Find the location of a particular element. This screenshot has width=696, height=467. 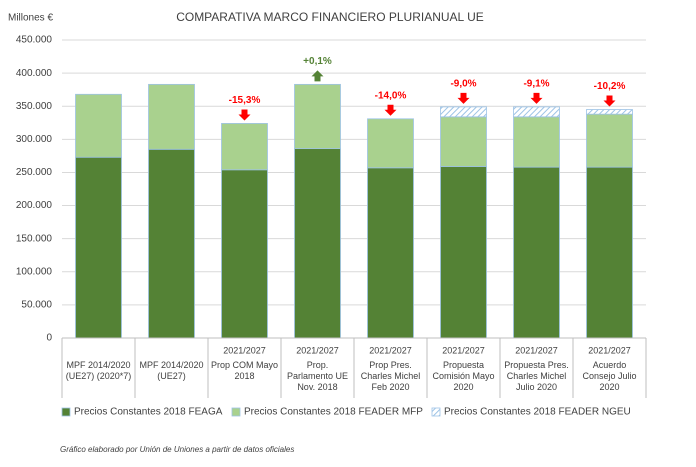

x-tick-label: Prop COM Mayo 2018 is located at coordinates (244, 370).